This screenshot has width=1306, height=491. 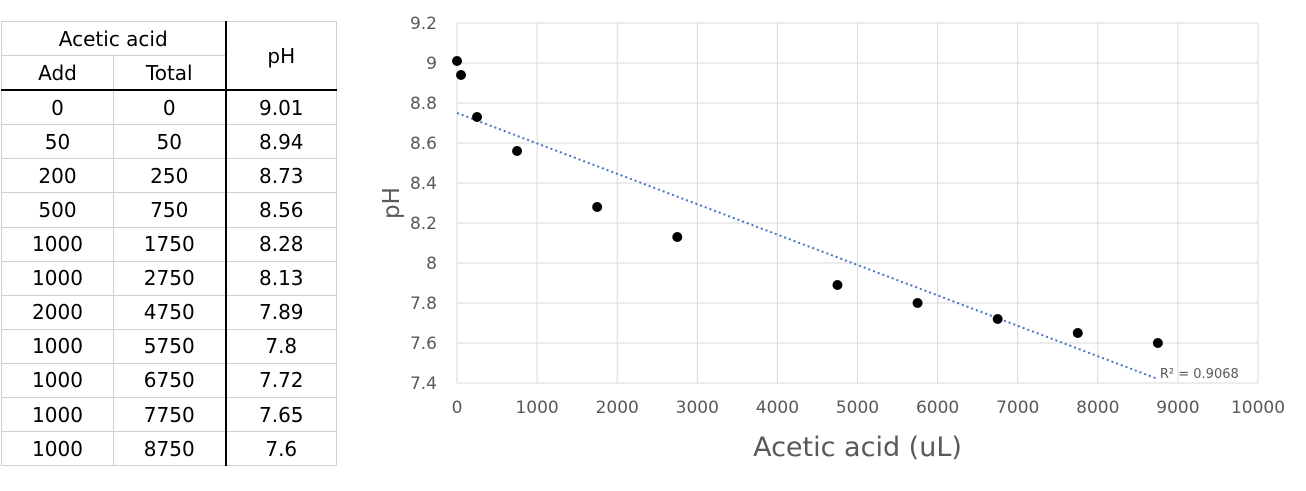 I want to click on cell-ph: 7.6, so click(x=280, y=449).